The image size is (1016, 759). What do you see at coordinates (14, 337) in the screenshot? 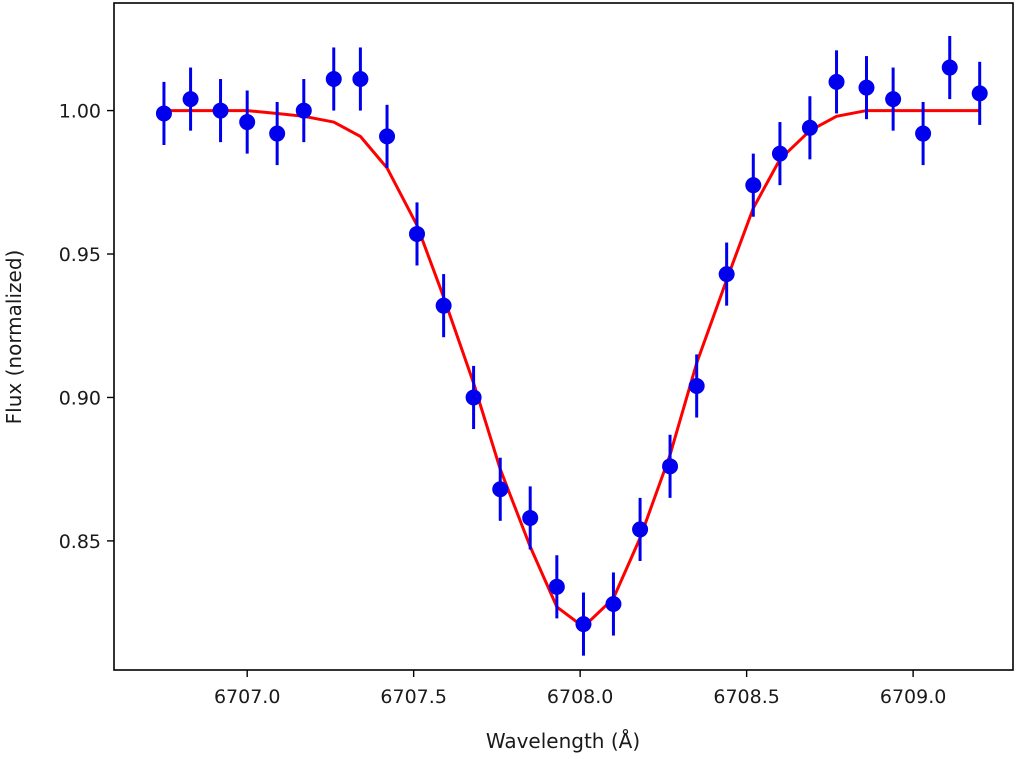
I see `y-axis-label: Flux (normalized)` at bounding box center [14, 337].